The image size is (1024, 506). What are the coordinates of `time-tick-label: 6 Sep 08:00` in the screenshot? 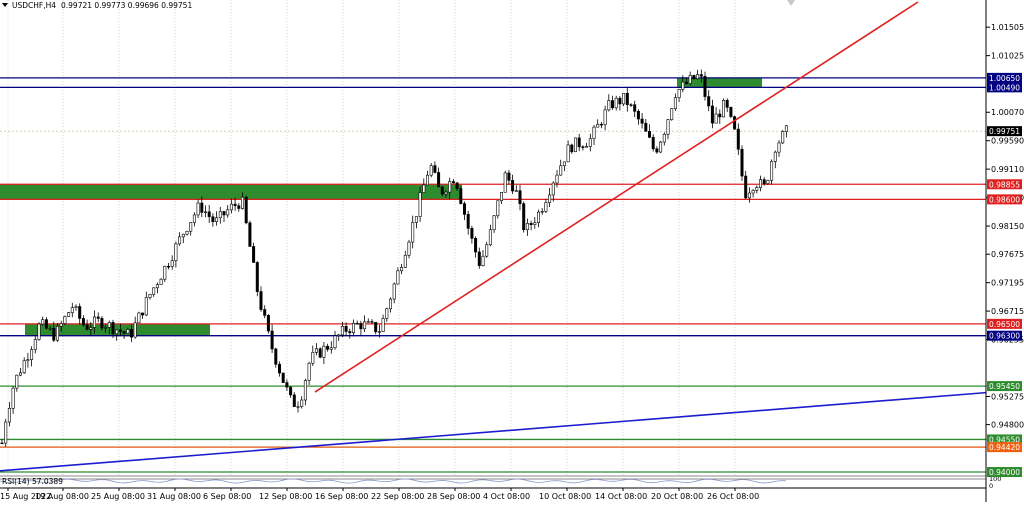 It's located at (227, 496).